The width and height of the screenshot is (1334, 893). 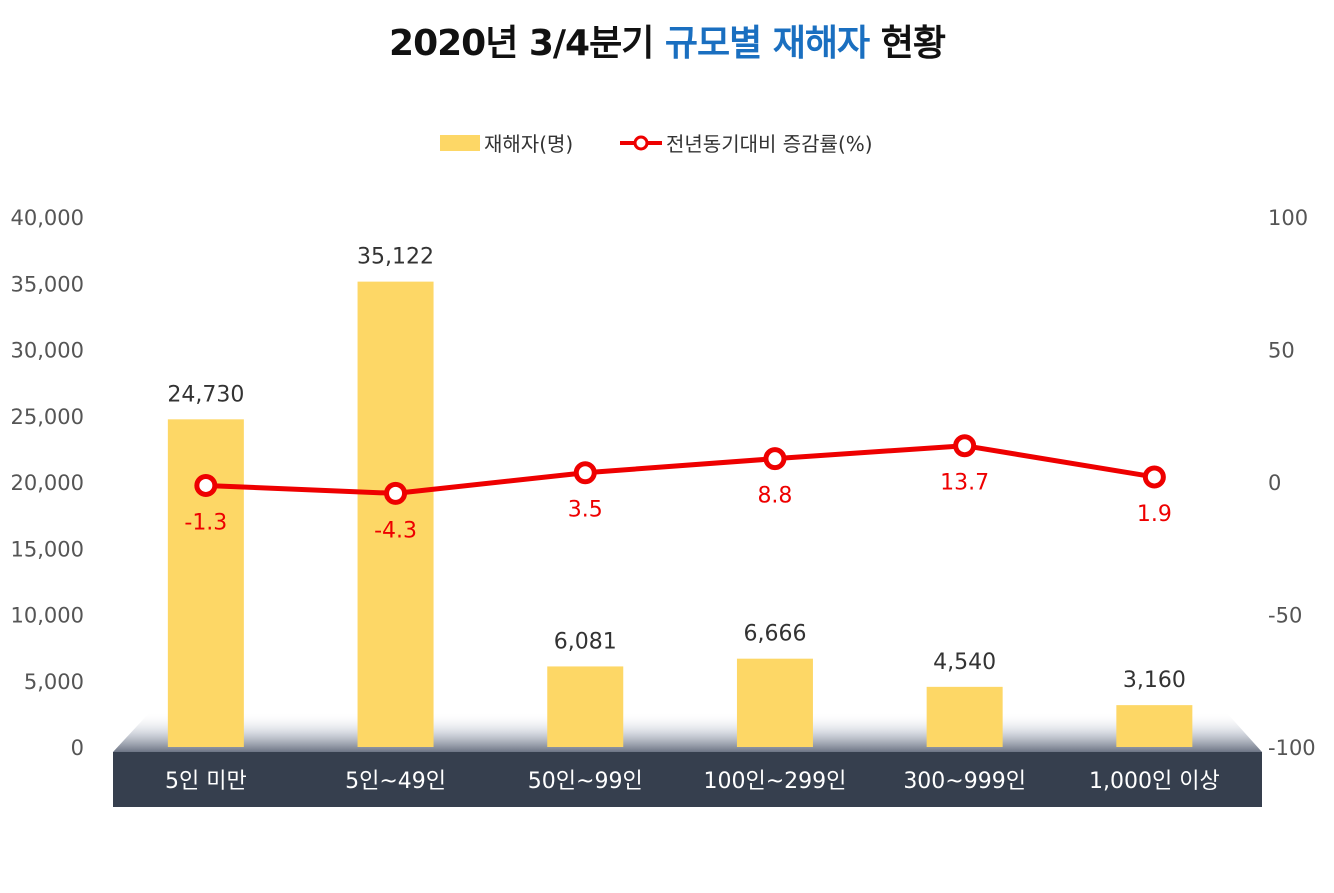 I want to click on category-axis-band, so click(x=687, y=779).